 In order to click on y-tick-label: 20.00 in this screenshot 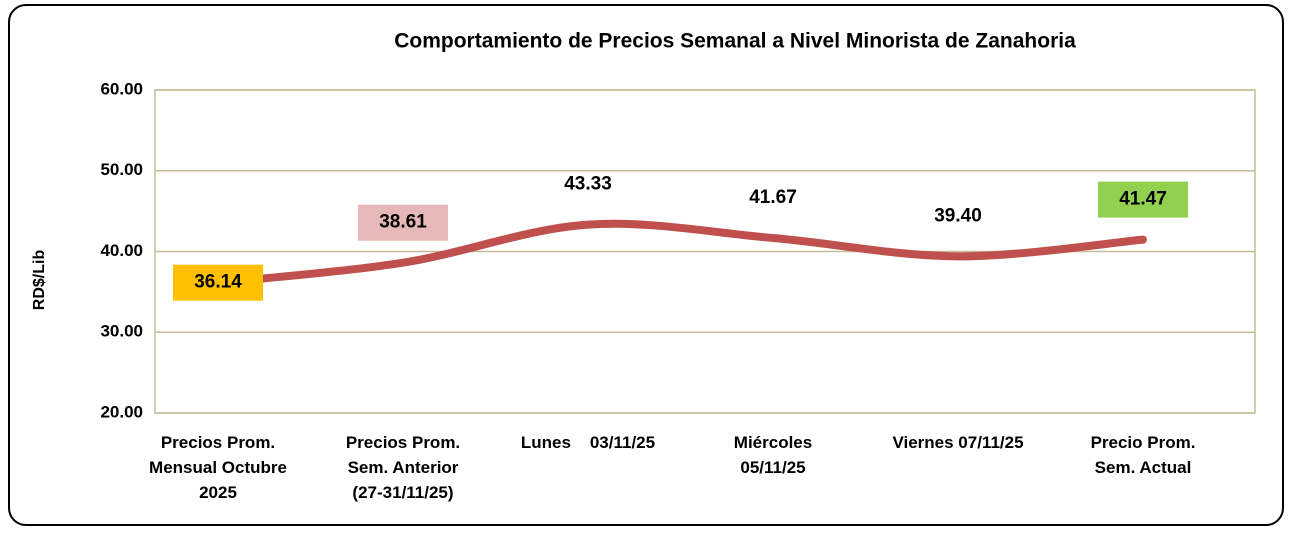, I will do `click(121, 411)`.